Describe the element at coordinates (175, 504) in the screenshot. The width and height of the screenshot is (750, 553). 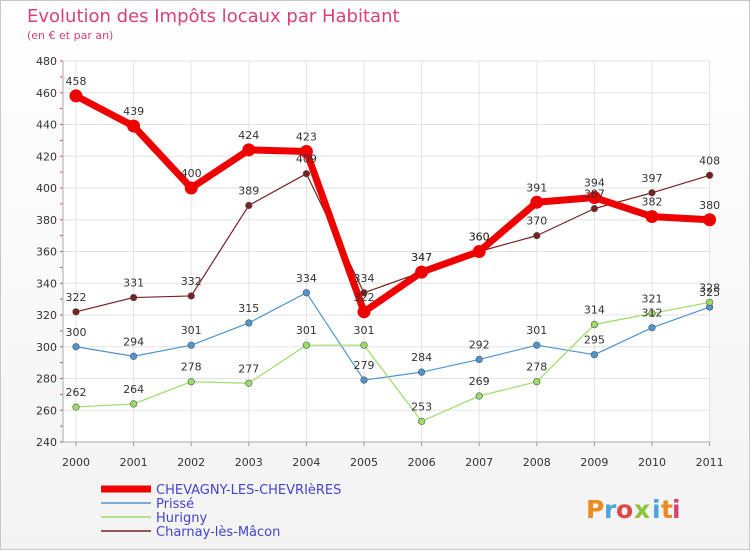
I see `legend-label: Prissé` at that location.